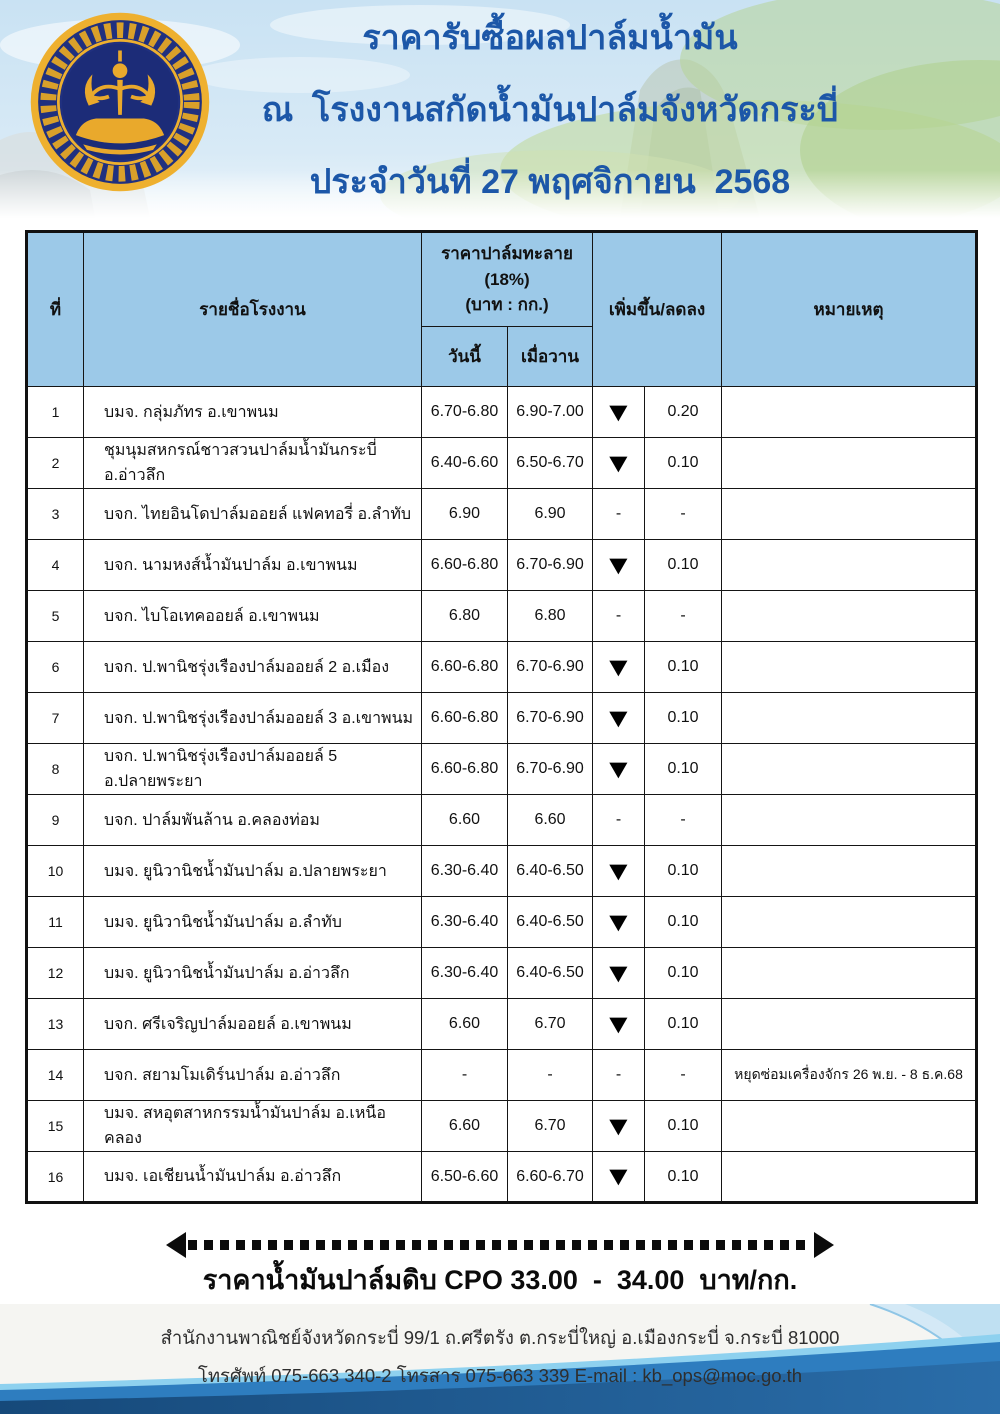 The image size is (1000, 1414). Describe the element at coordinates (550, 1177) in the screenshot. I see `price-yesterday: 6.60-6.70` at that location.